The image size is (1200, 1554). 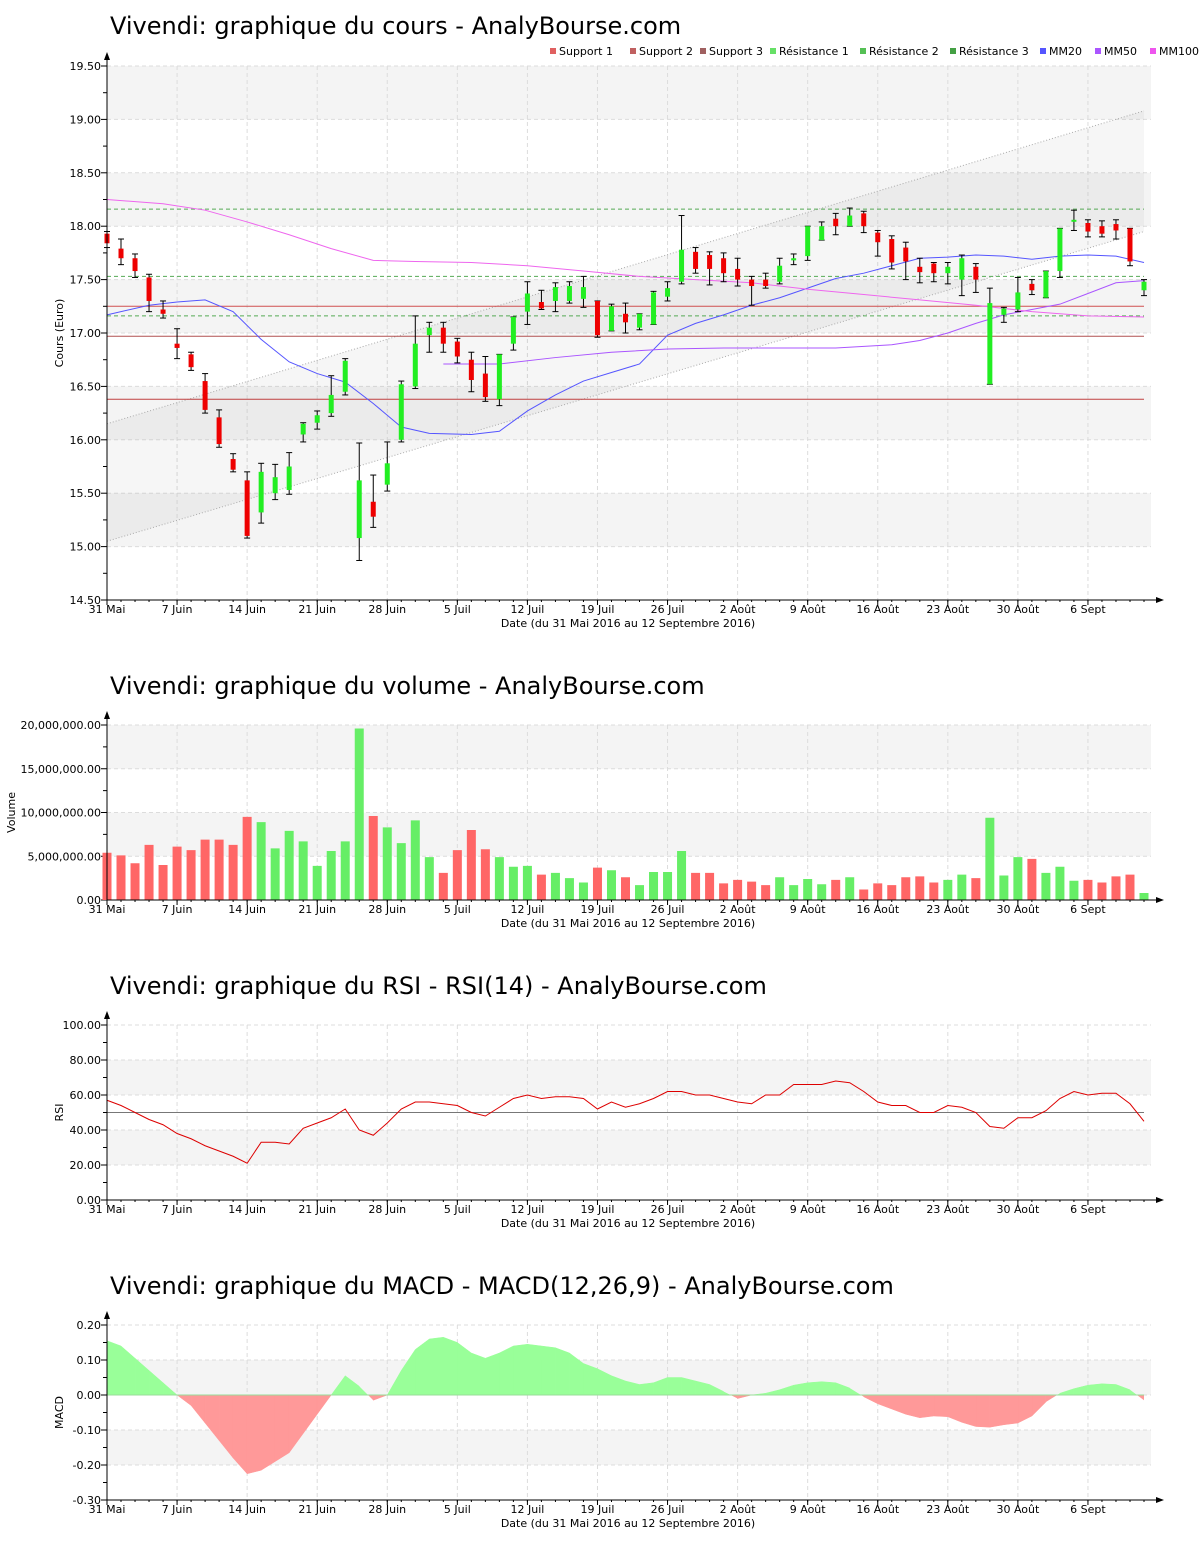 What do you see at coordinates (86, 1130) in the screenshot?
I see `y-tick-label: 40.00` at bounding box center [86, 1130].